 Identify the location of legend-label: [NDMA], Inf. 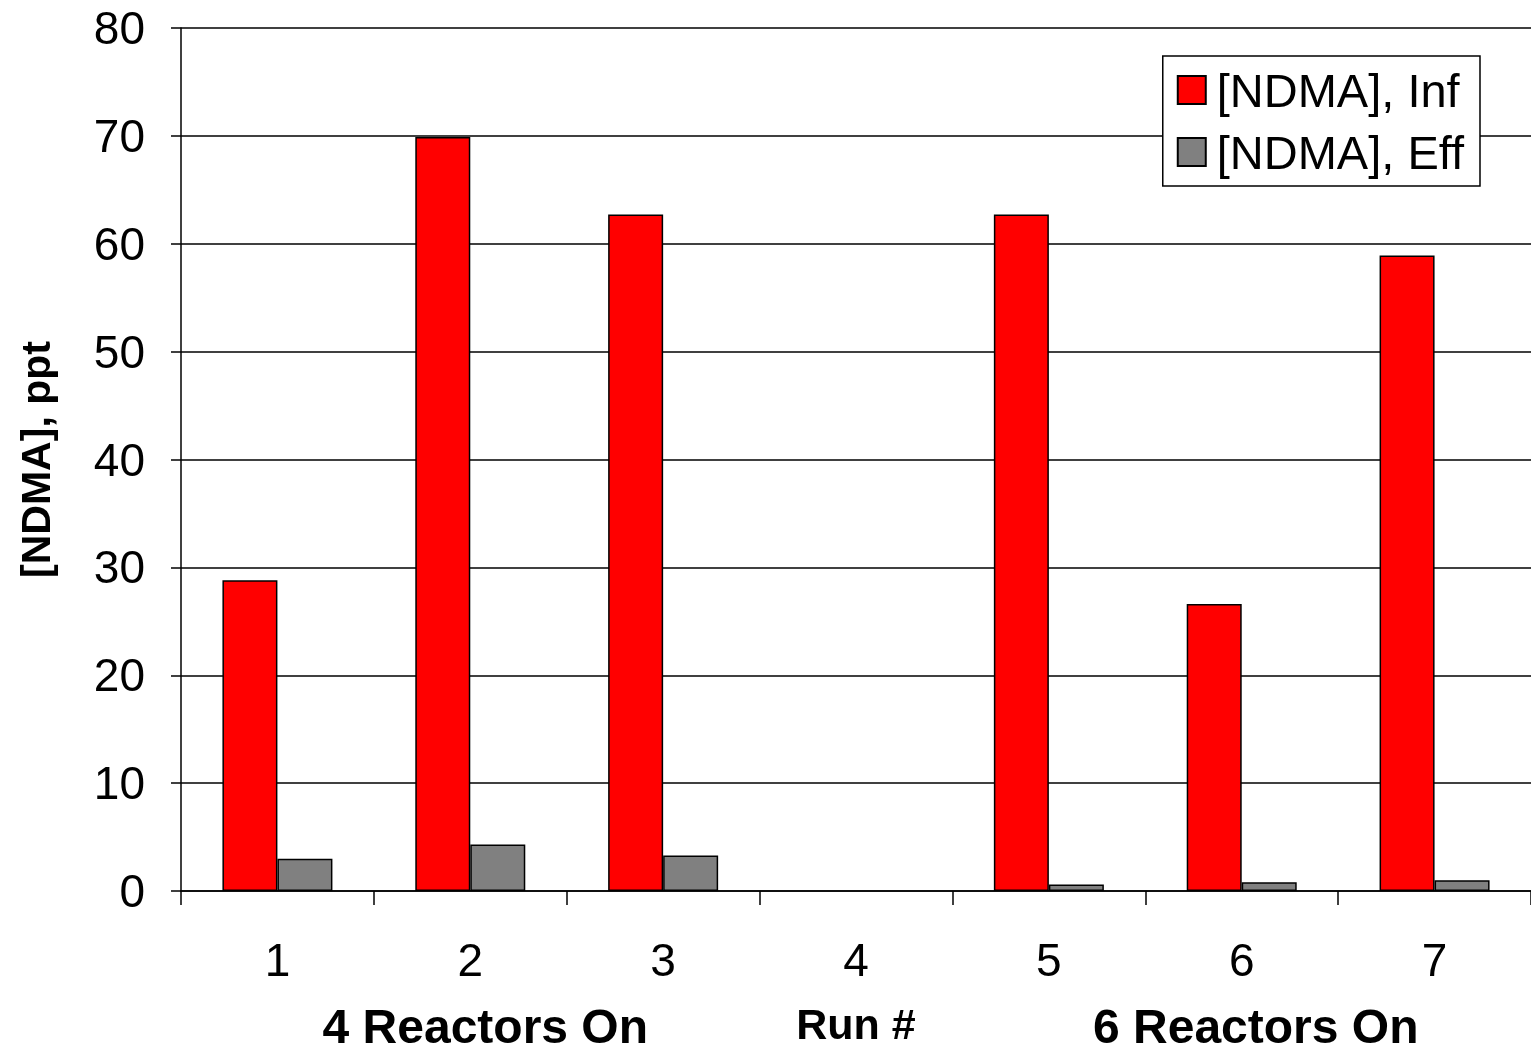
(1338, 90).